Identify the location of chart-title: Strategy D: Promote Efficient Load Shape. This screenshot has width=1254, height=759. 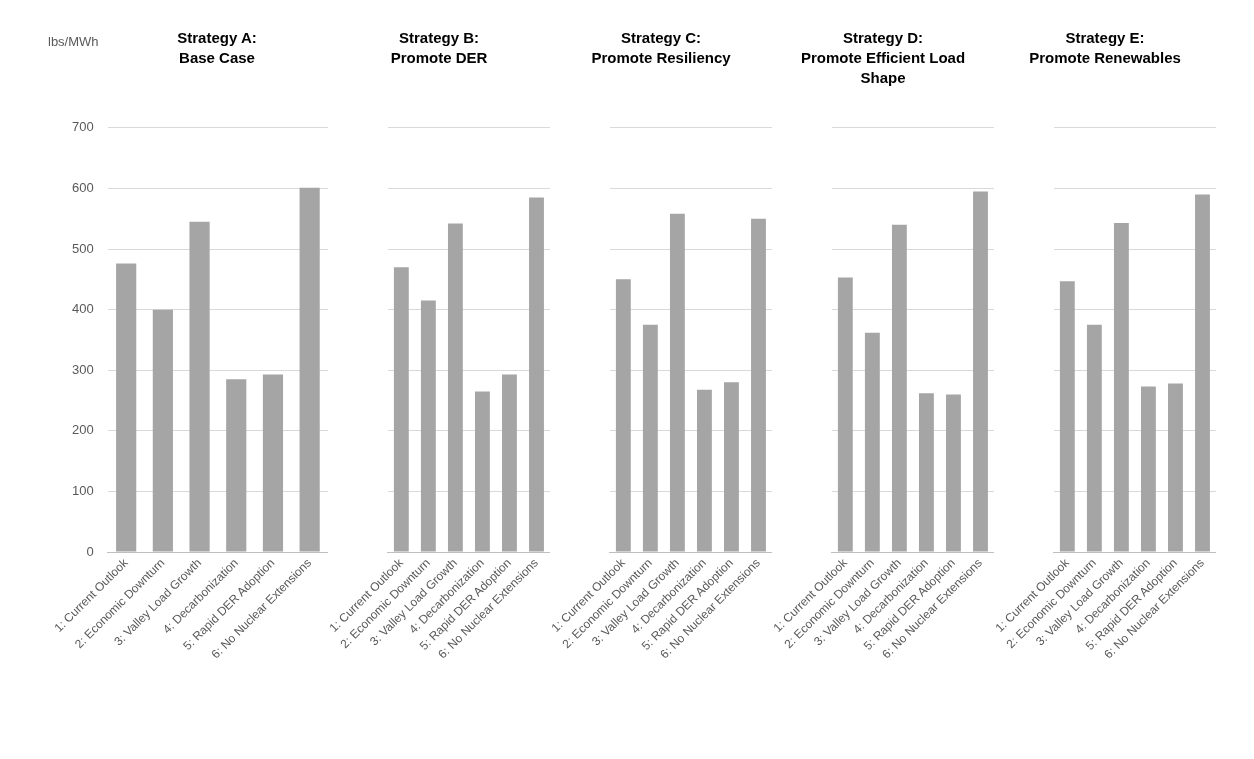
(883, 58).